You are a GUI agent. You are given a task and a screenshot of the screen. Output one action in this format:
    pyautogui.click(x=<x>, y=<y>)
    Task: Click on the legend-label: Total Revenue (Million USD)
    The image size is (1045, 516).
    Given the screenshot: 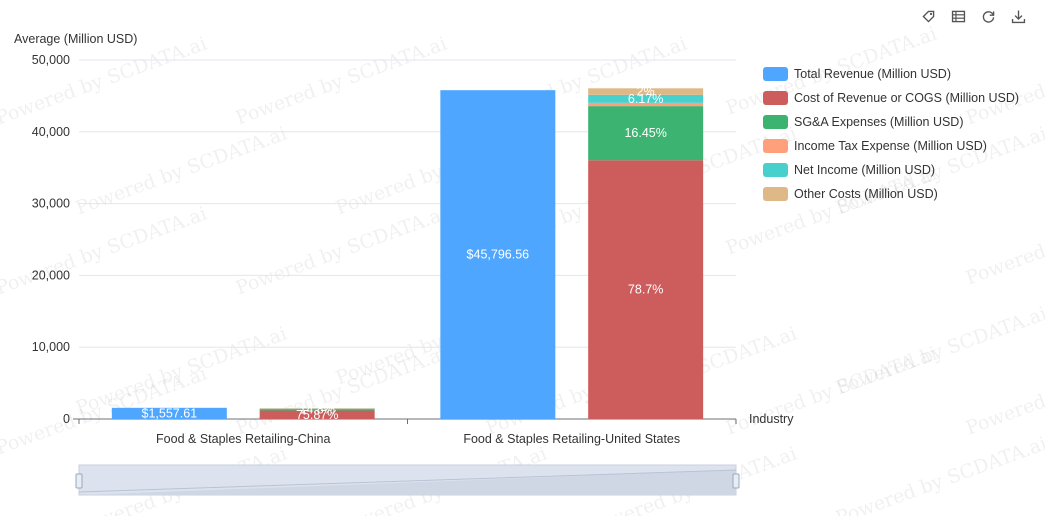 What is the action you would take?
    pyautogui.click(x=873, y=74)
    